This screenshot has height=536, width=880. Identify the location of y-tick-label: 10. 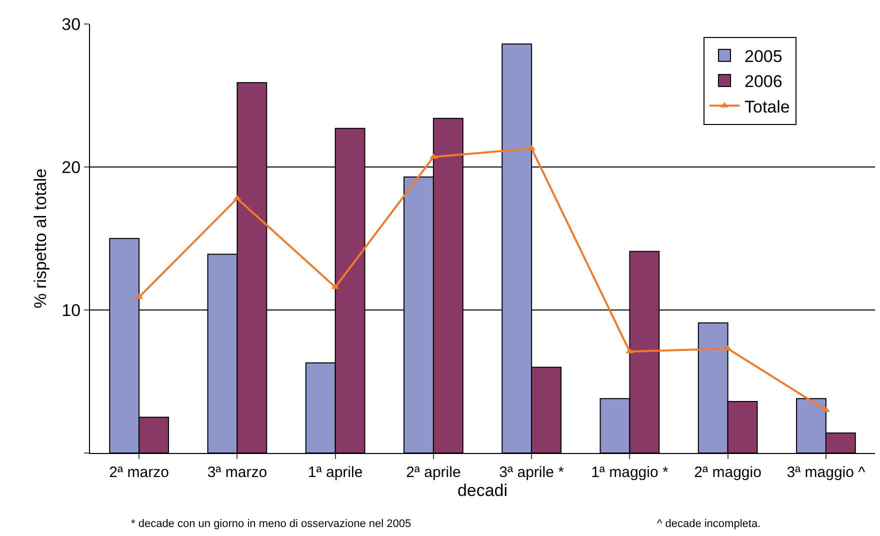
(71, 310).